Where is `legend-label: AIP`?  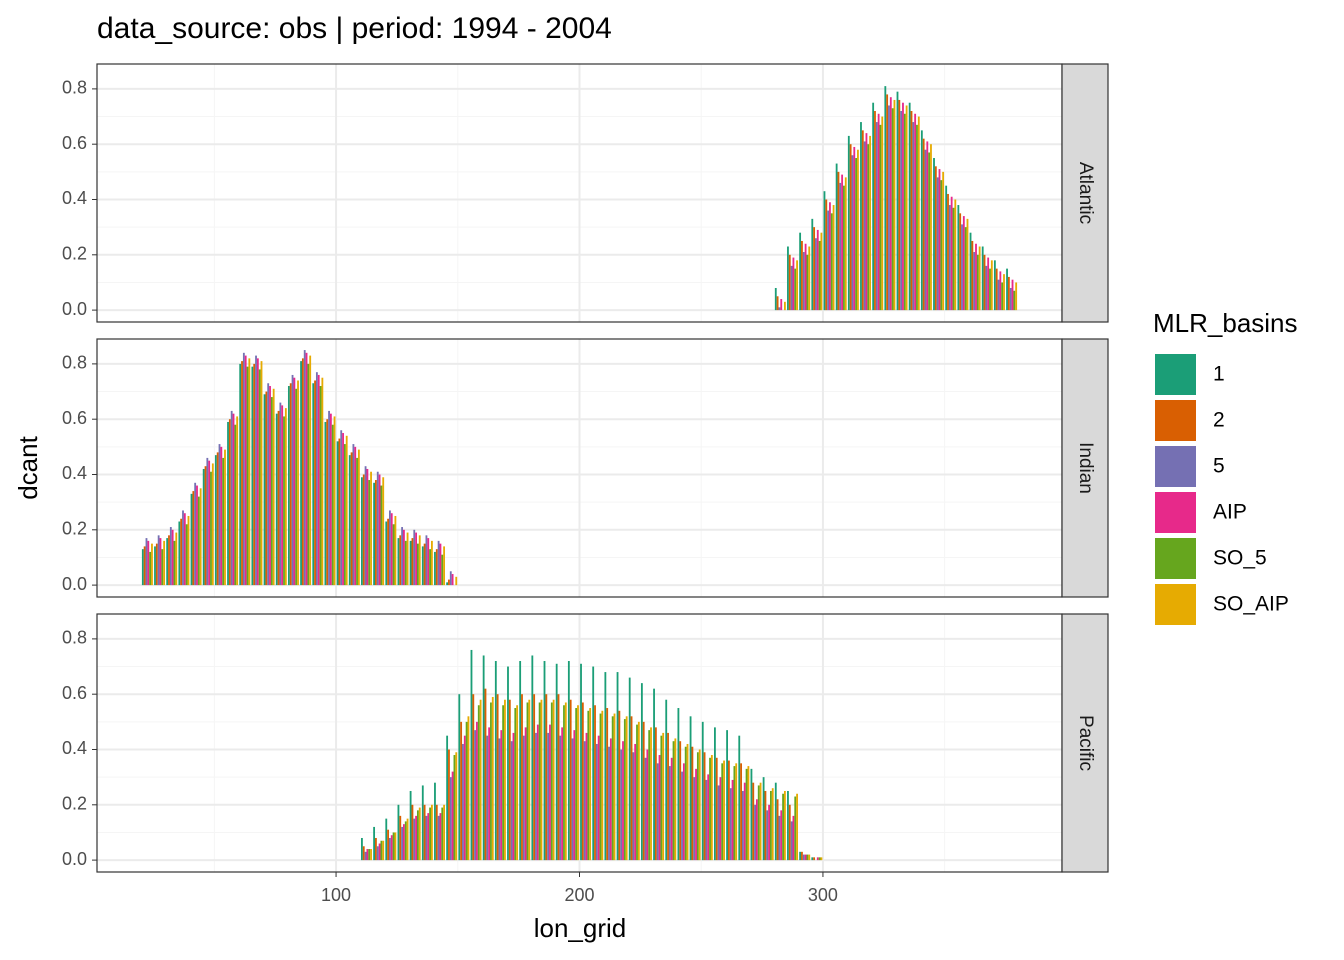 legend-label: AIP is located at coordinates (1230, 512).